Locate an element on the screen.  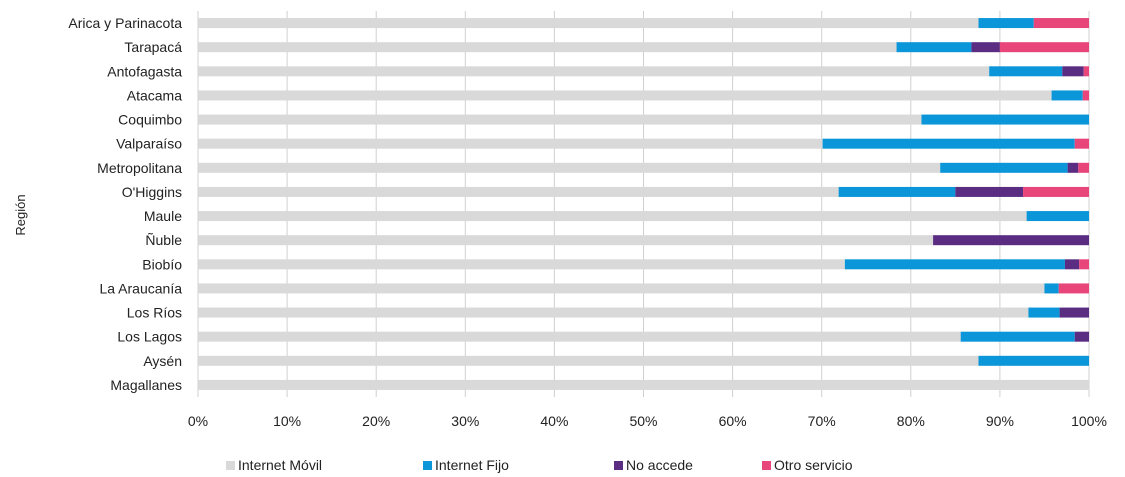
bar-internet-movil-nuble is located at coordinates (566, 240).